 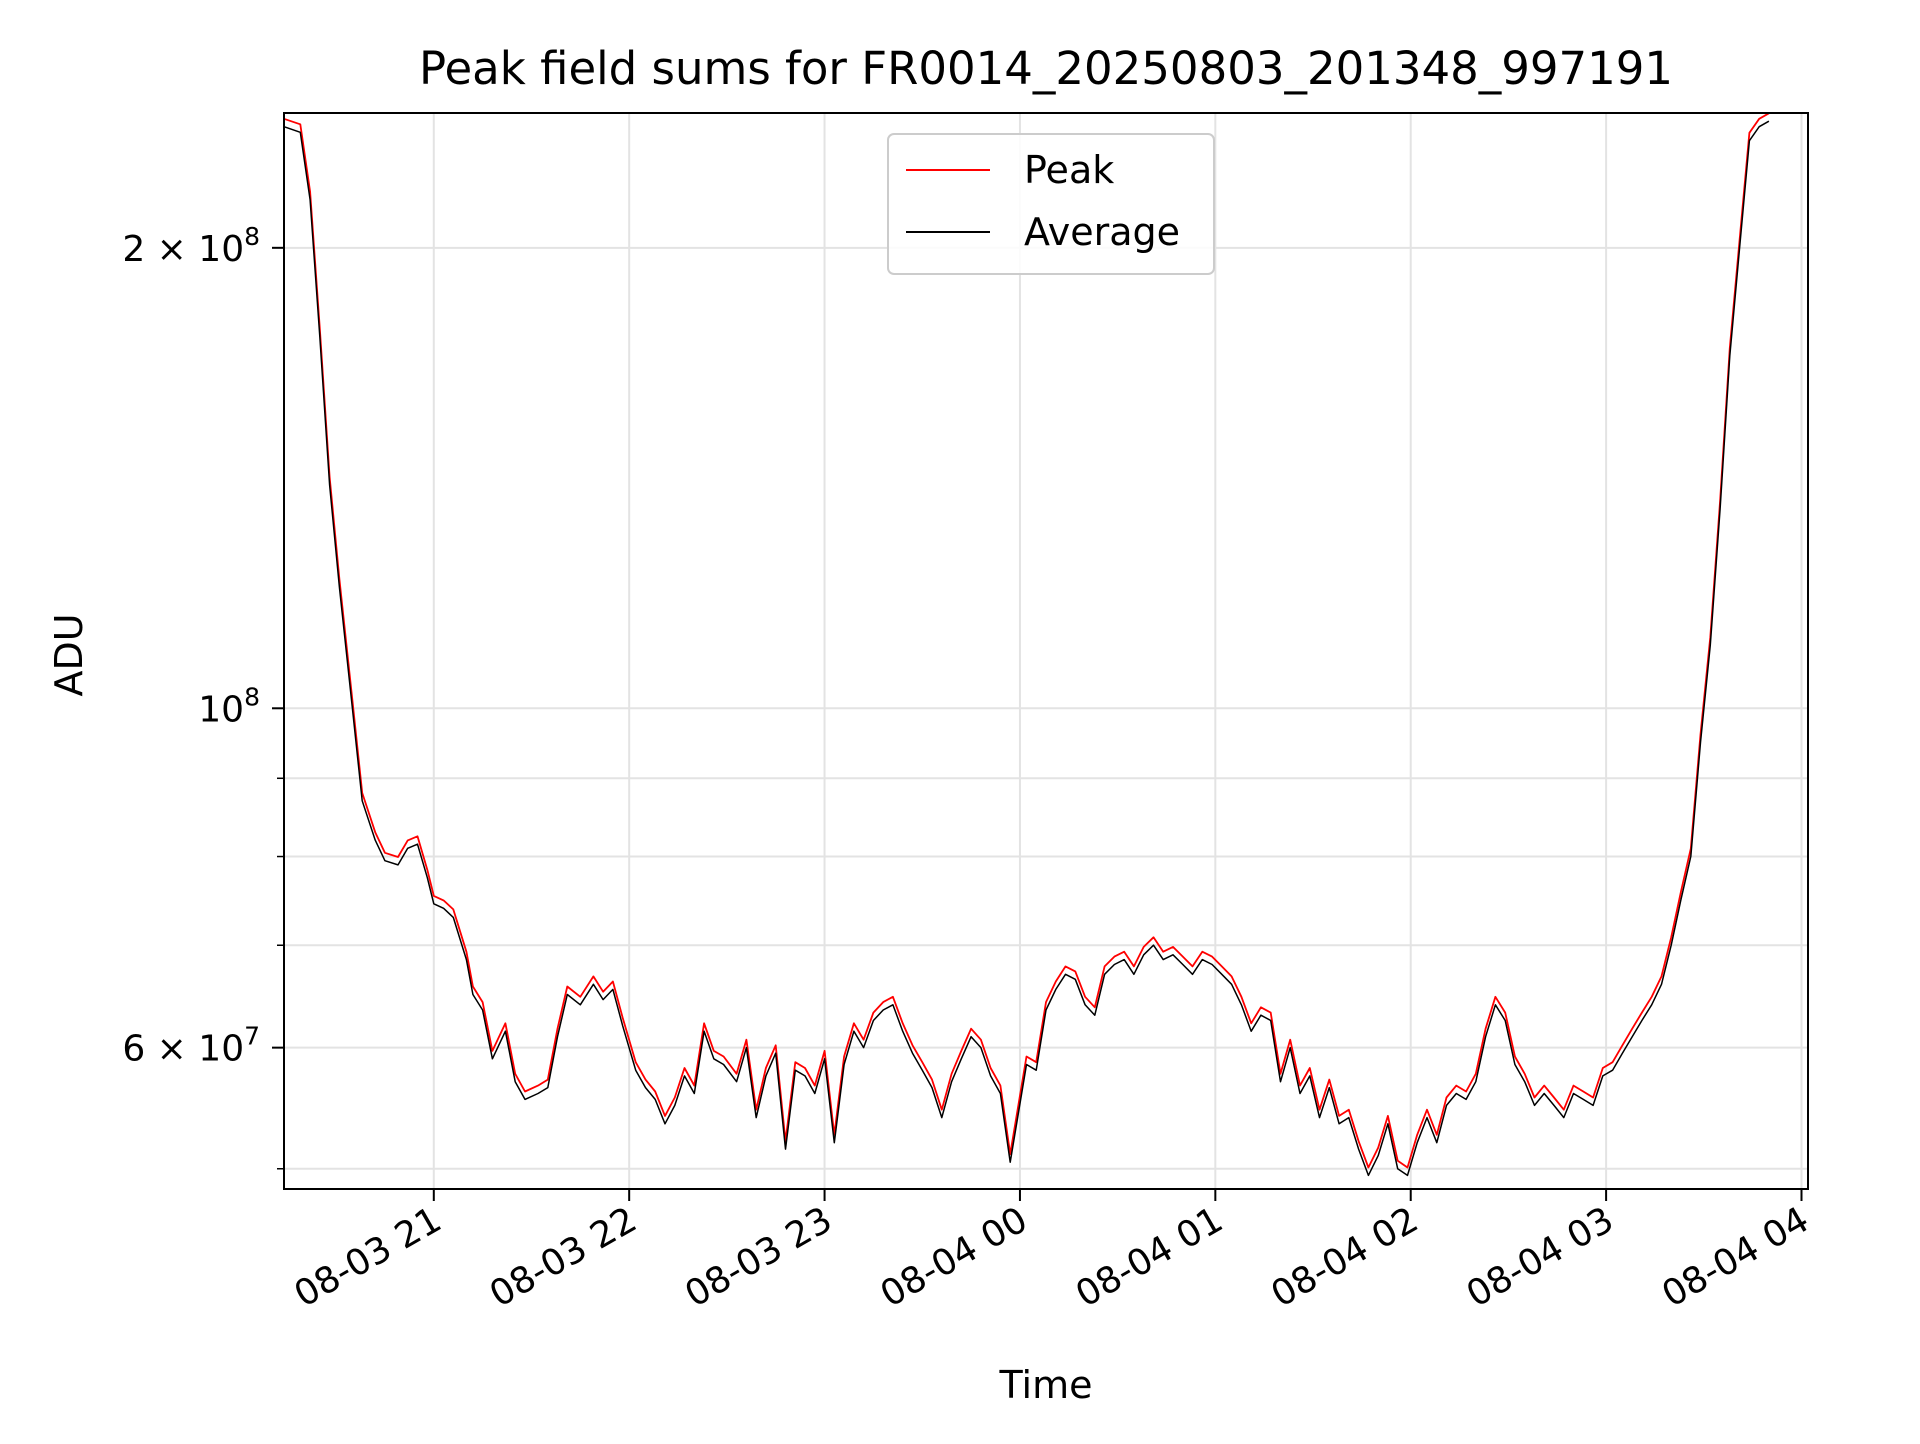 What do you see at coordinates (191, 246) in the screenshot?
I see `y-tick-label: 2 × 108` at bounding box center [191, 246].